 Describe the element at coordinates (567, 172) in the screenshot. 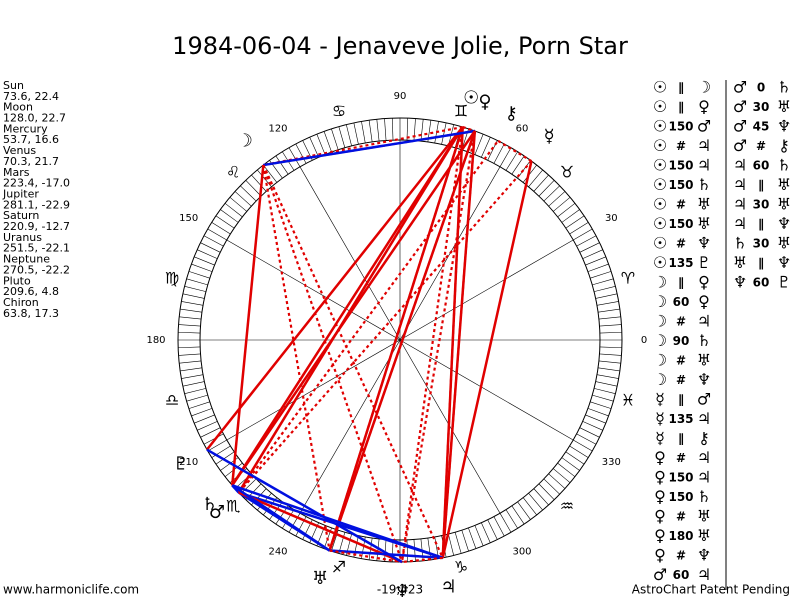

I see `sign-glyph: ♉` at that location.